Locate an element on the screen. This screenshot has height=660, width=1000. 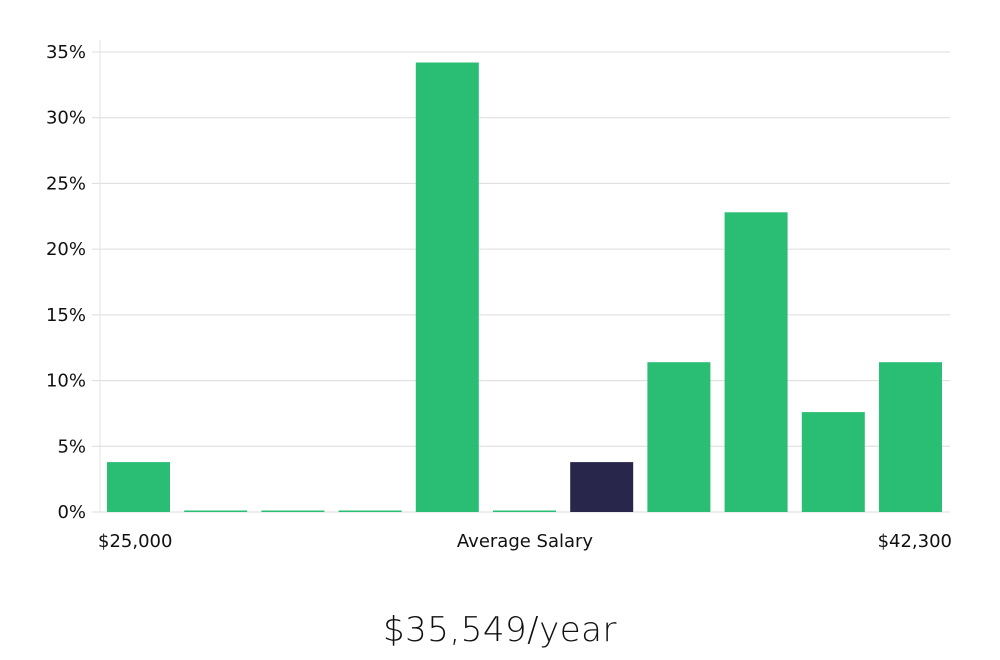
bar-highlighted is located at coordinates (602, 487).